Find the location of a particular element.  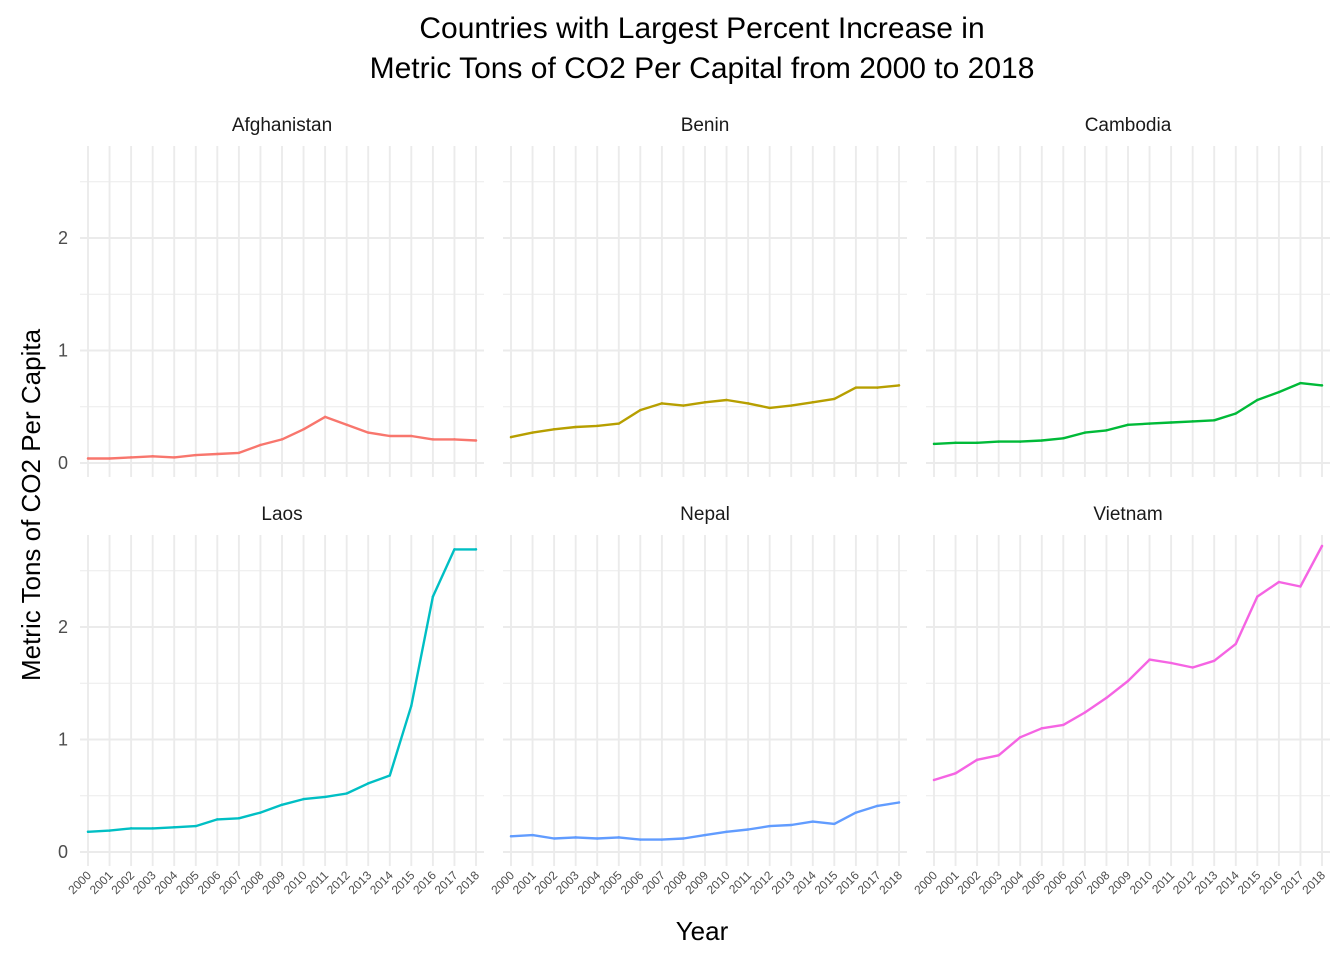

x-tick-label: 2002 is located at coordinates (545, 882).